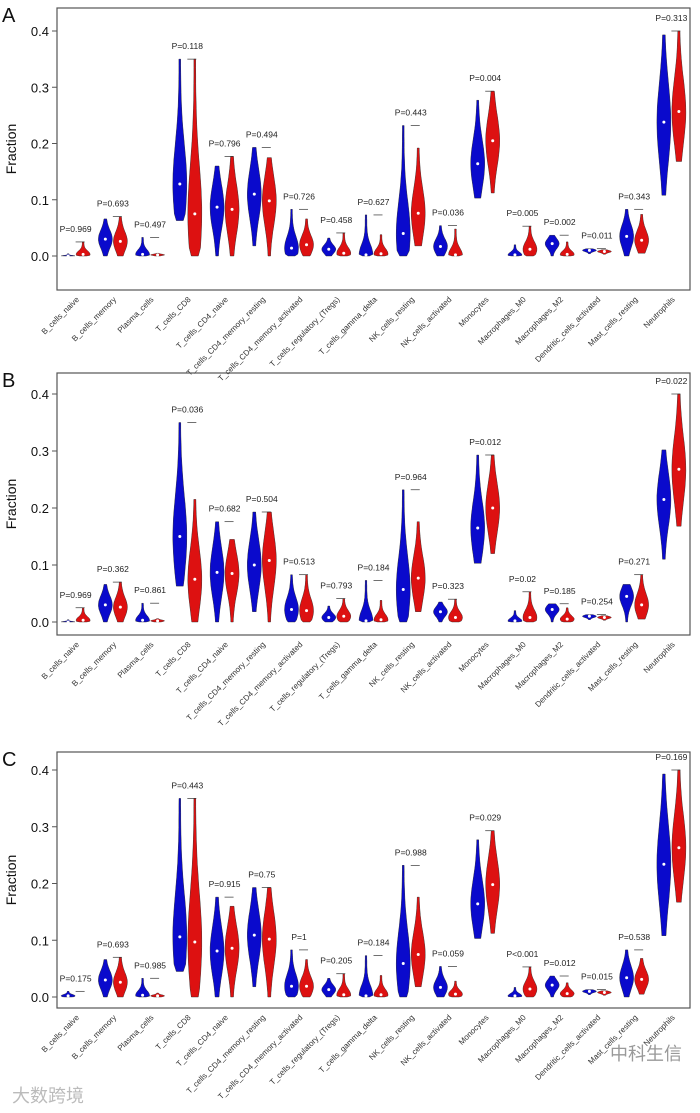 Image resolution: width=700 pixels, height=1113 pixels. What do you see at coordinates (522, 954) in the screenshot?
I see `p-value-label: P<0.001` at bounding box center [522, 954].